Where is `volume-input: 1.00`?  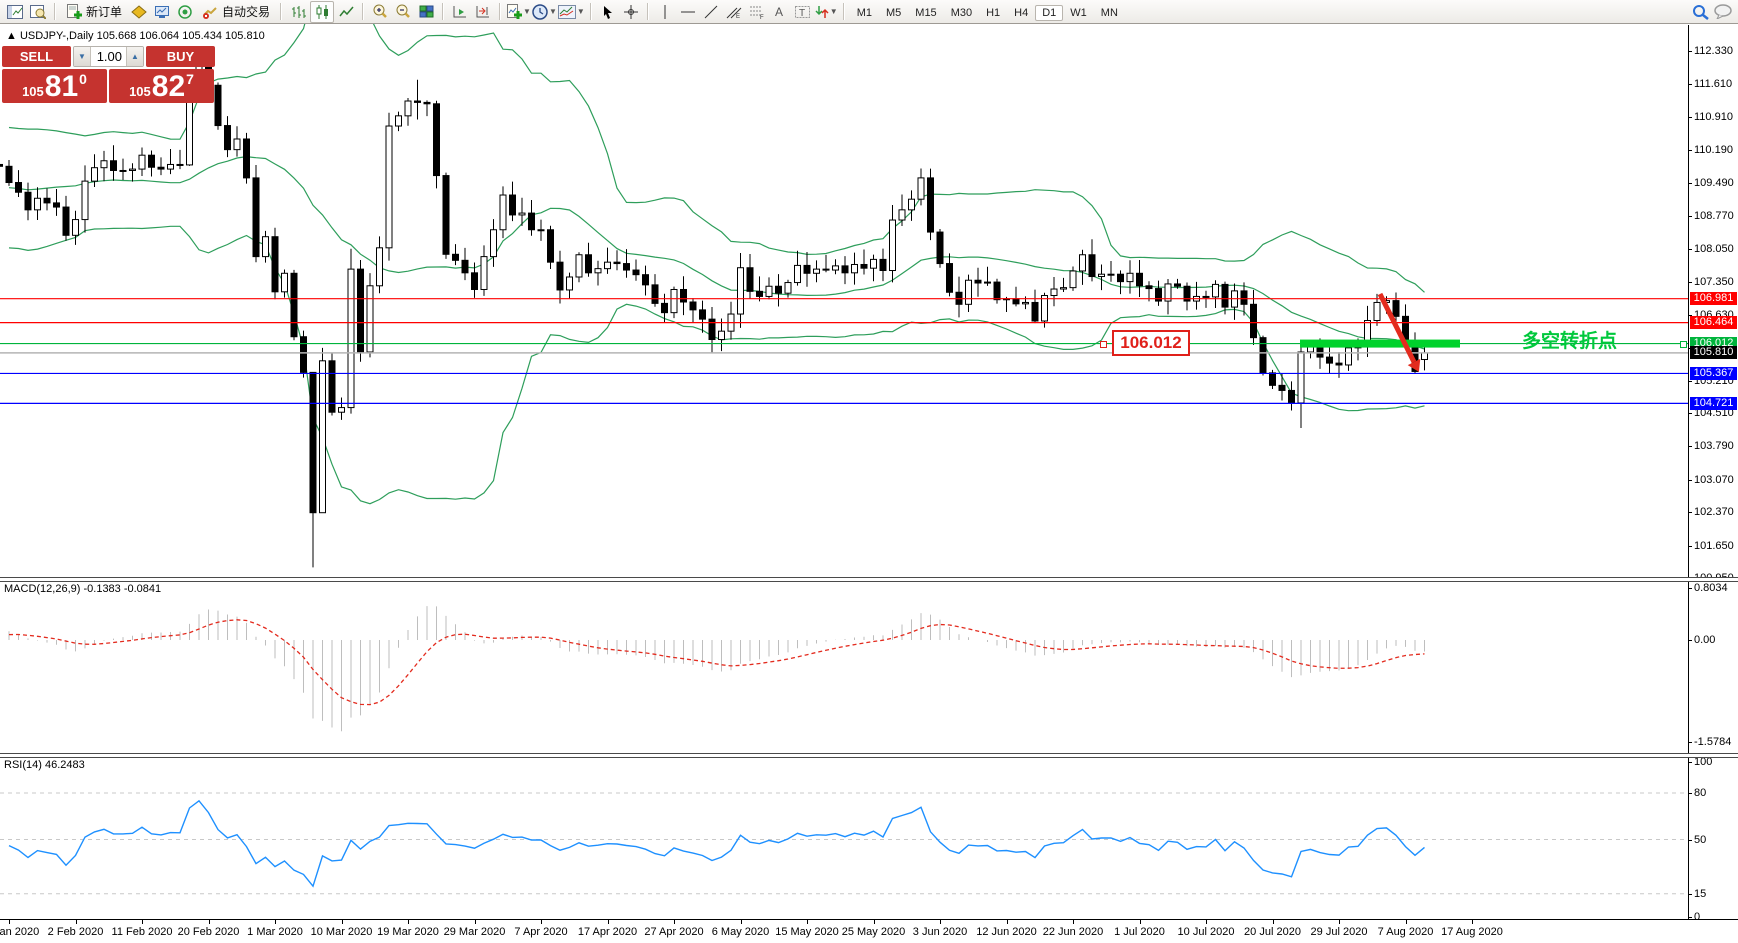
volume-input: 1.00 is located at coordinates (109, 56).